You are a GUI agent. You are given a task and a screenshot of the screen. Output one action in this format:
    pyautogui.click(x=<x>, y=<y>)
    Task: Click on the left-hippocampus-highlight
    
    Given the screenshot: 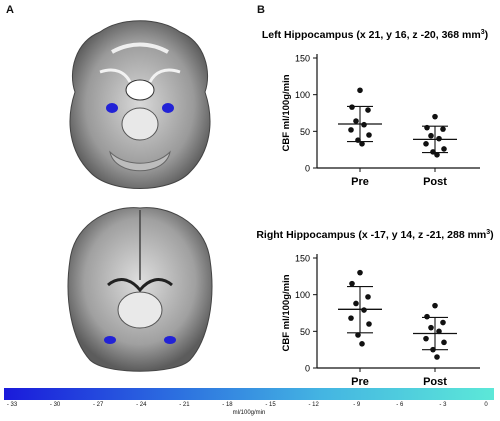 What is the action you would take?
    pyautogui.click(x=112, y=108)
    